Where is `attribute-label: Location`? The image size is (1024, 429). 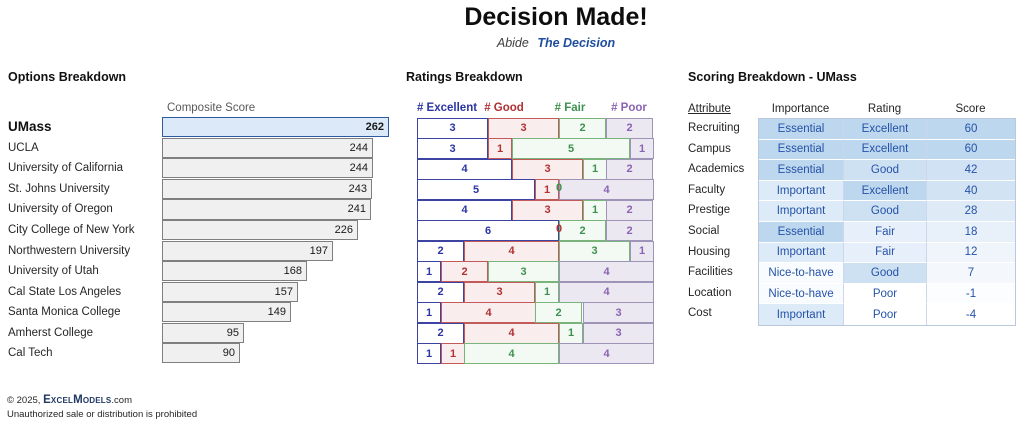 attribute-label: Location is located at coordinates (710, 292).